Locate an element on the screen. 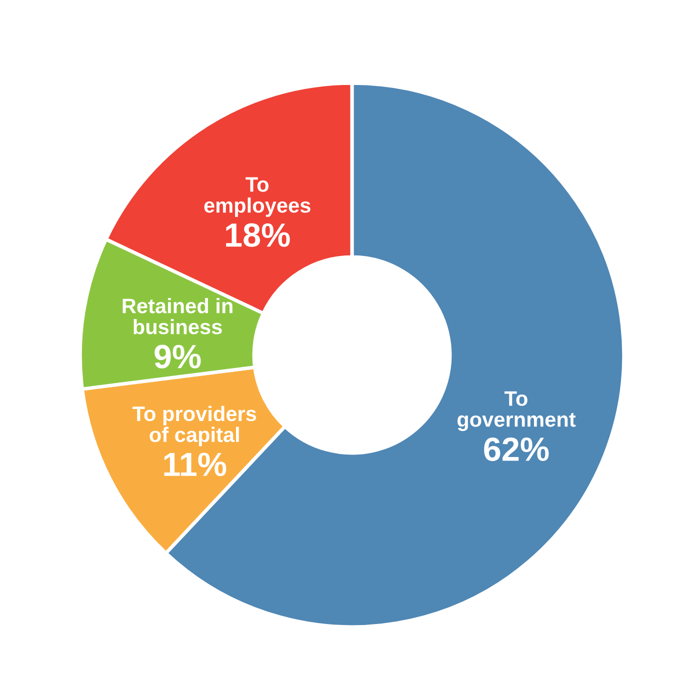  data-label: 9% is located at coordinates (177, 356).